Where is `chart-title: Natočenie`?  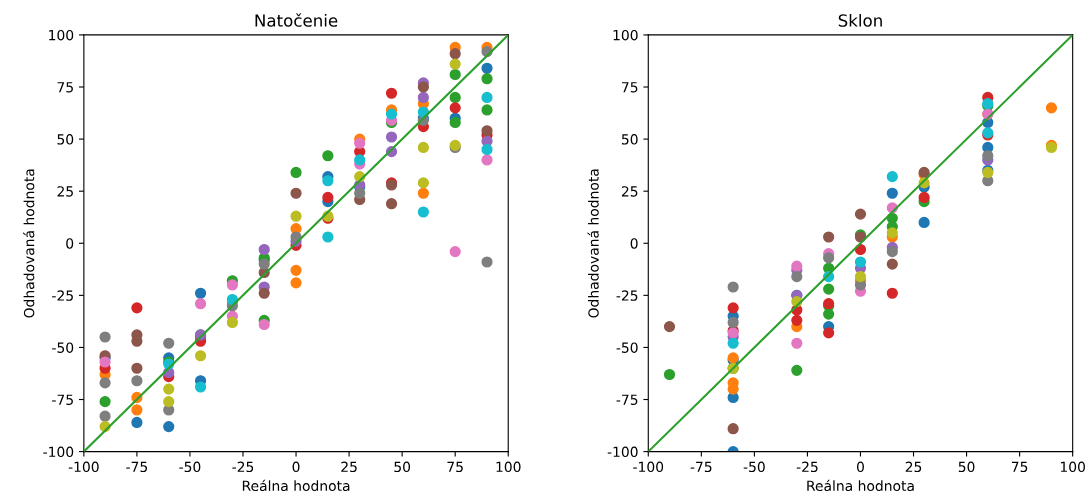 chart-title: Natočenie is located at coordinates (296, 20).